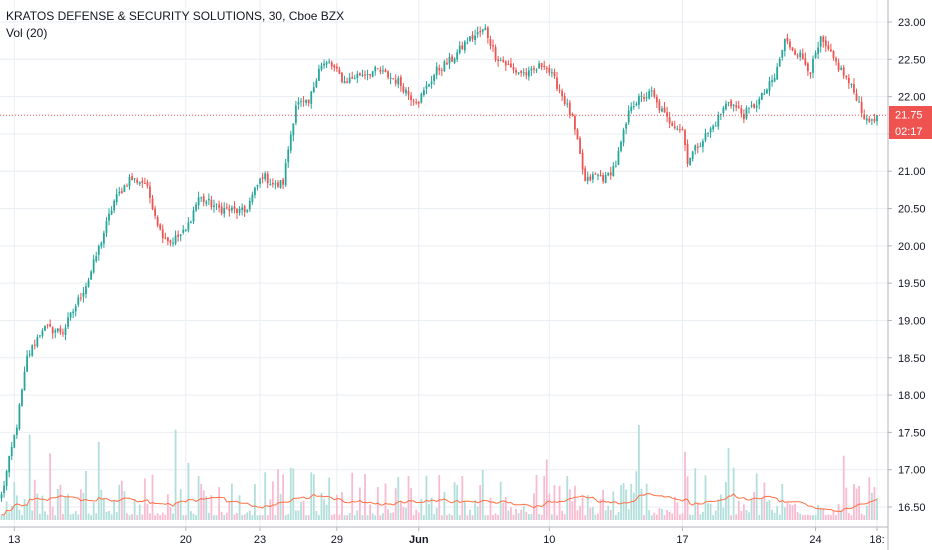 This screenshot has height=550, width=932. Describe the element at coordinates (27, 33) in the screenshot. I see `volume-indicator-label: Vol (20)` at that location.